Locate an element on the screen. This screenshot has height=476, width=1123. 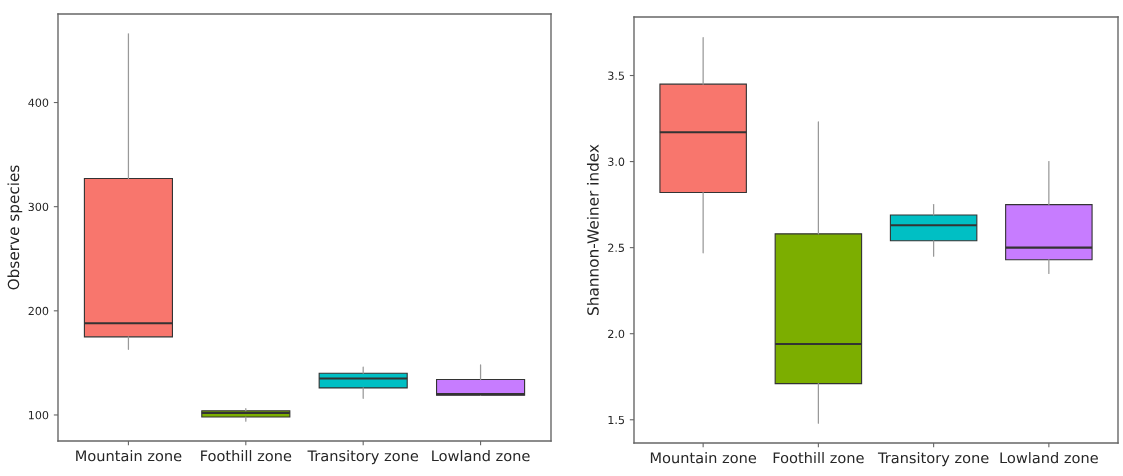
y-tick-label: 1.5 is located at coordinates (616, 420).